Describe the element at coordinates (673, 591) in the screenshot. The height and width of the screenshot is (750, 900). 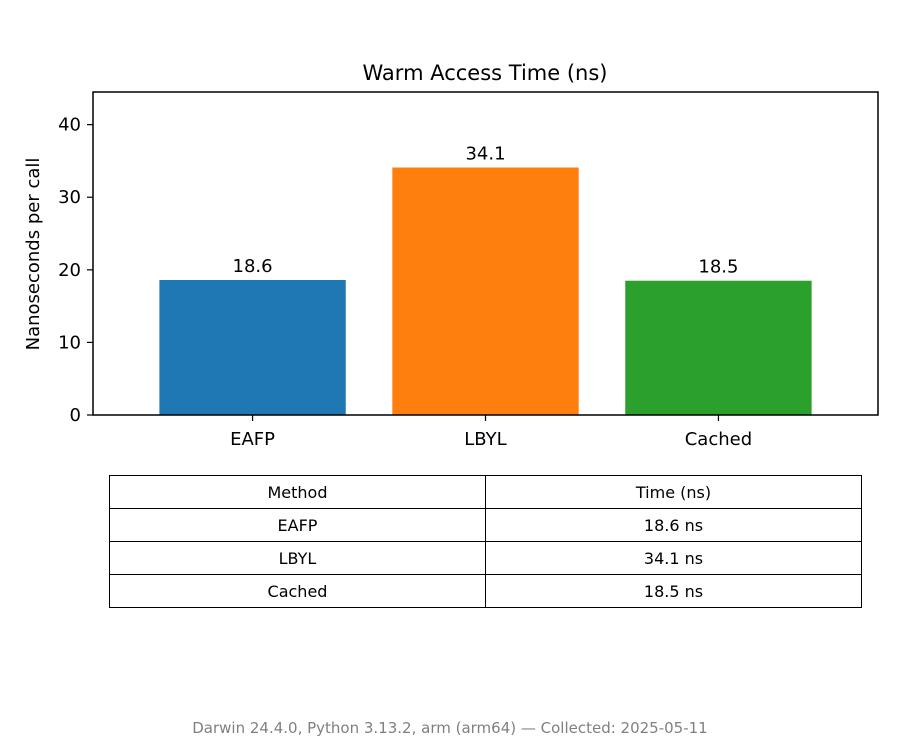
I see `time-cell: 18.5 ns` at that location.